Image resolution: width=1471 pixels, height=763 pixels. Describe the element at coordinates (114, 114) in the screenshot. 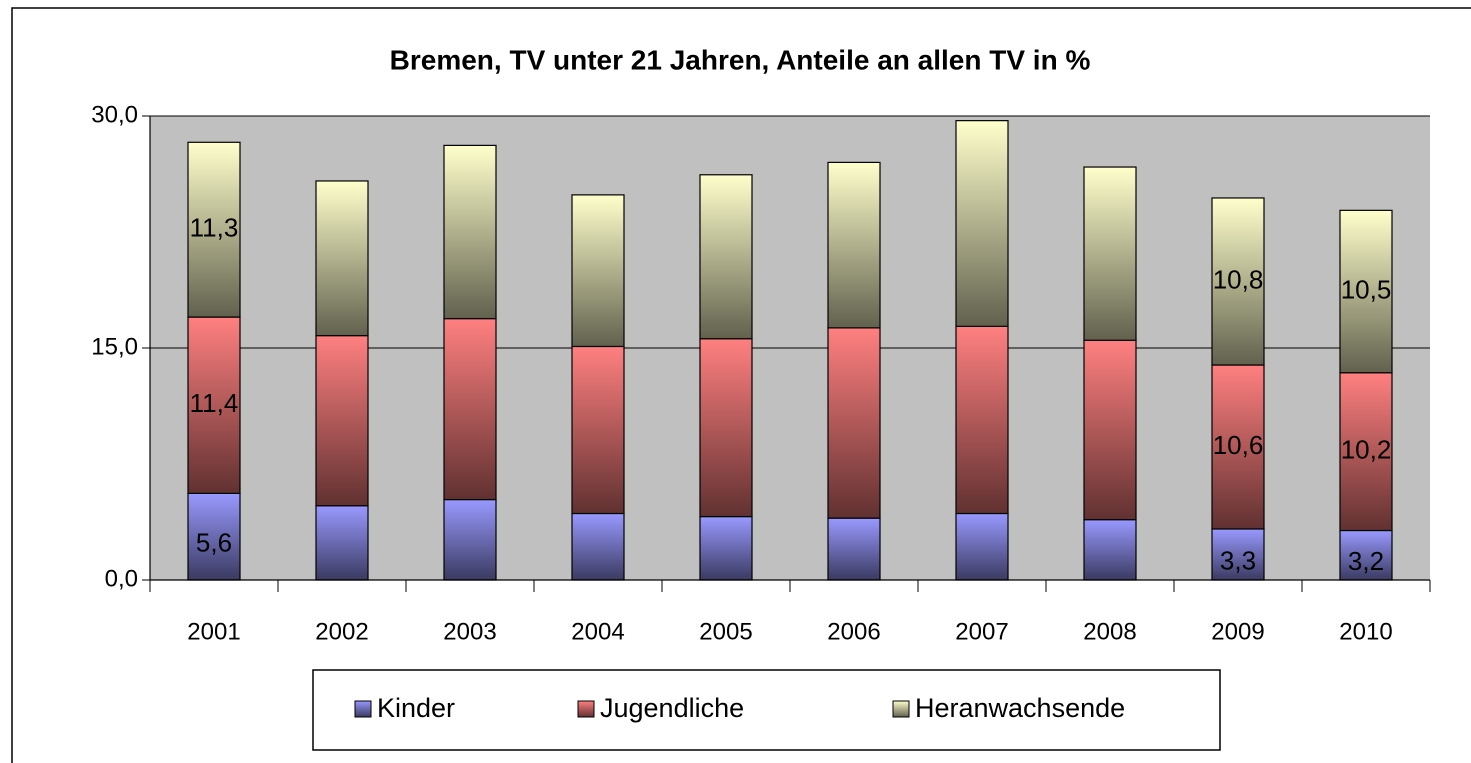

I see `y-tick-label: 30,0` at that location.